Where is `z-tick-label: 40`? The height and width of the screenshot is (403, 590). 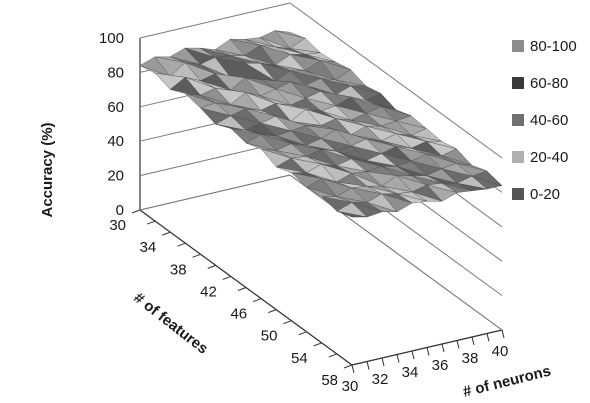
z-tick-label: 40 is located at coordinates (115, 141).